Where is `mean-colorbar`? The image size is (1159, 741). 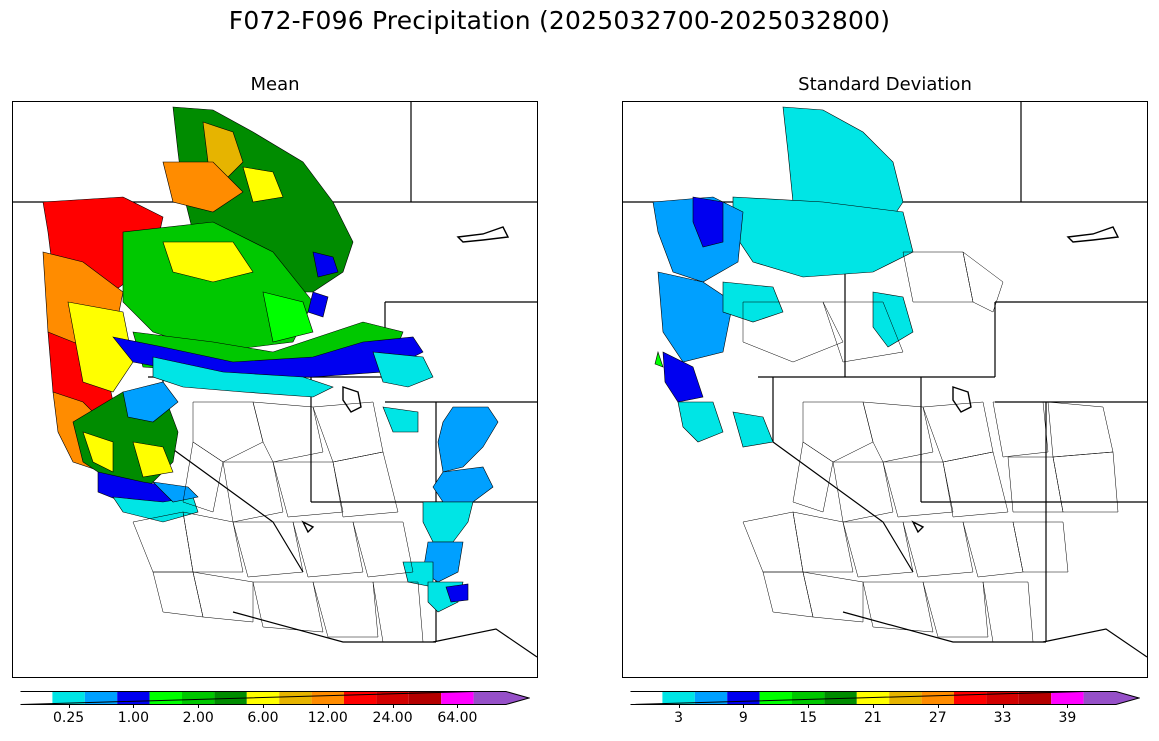
mean-colorbar is located at coordinates (275, 697).